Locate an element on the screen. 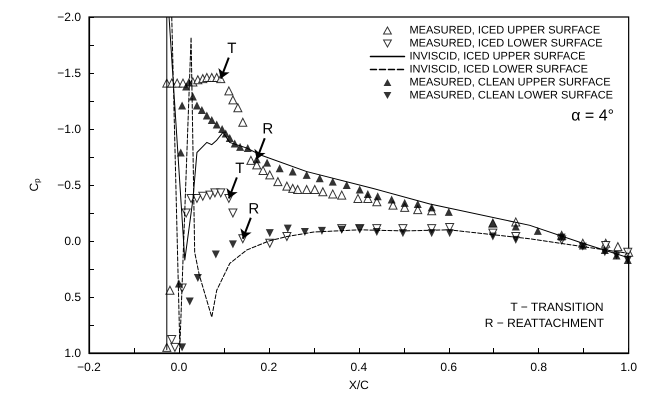 The height and width of the screenshot is (412, 648). x-tick-label: 0.4 is located at coordinates (359, 367).